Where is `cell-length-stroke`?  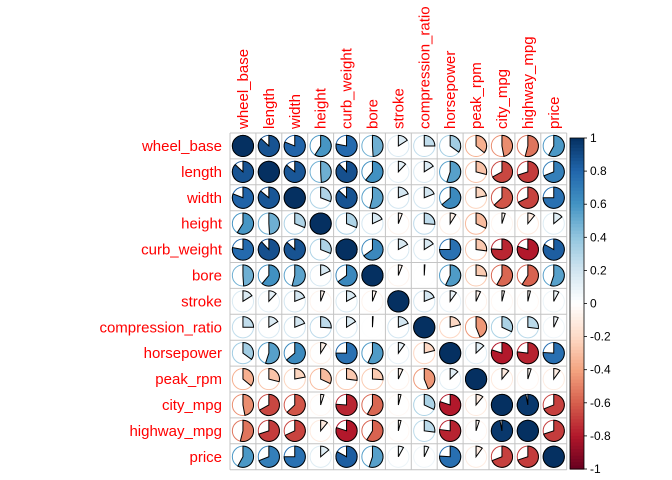
cell-length-stroke is located at coordinates (398, 171).